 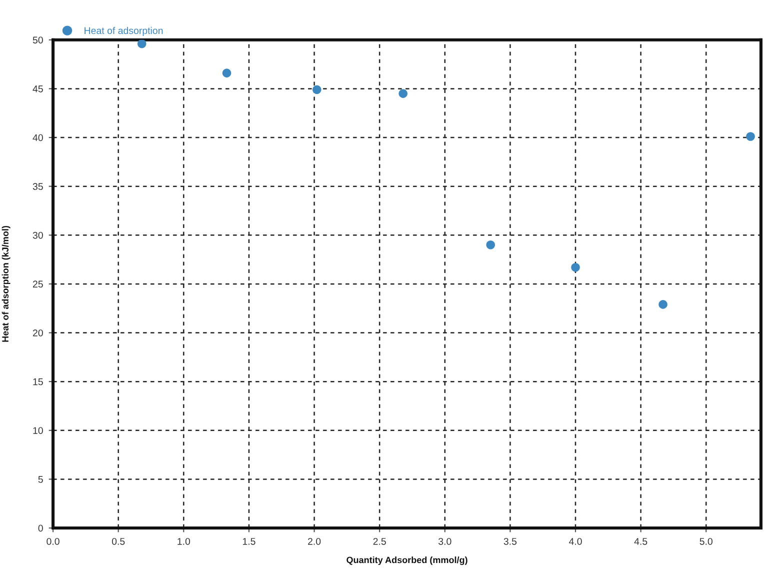 I want to click on y-tick-label: 10, so click(x=38, y=430).